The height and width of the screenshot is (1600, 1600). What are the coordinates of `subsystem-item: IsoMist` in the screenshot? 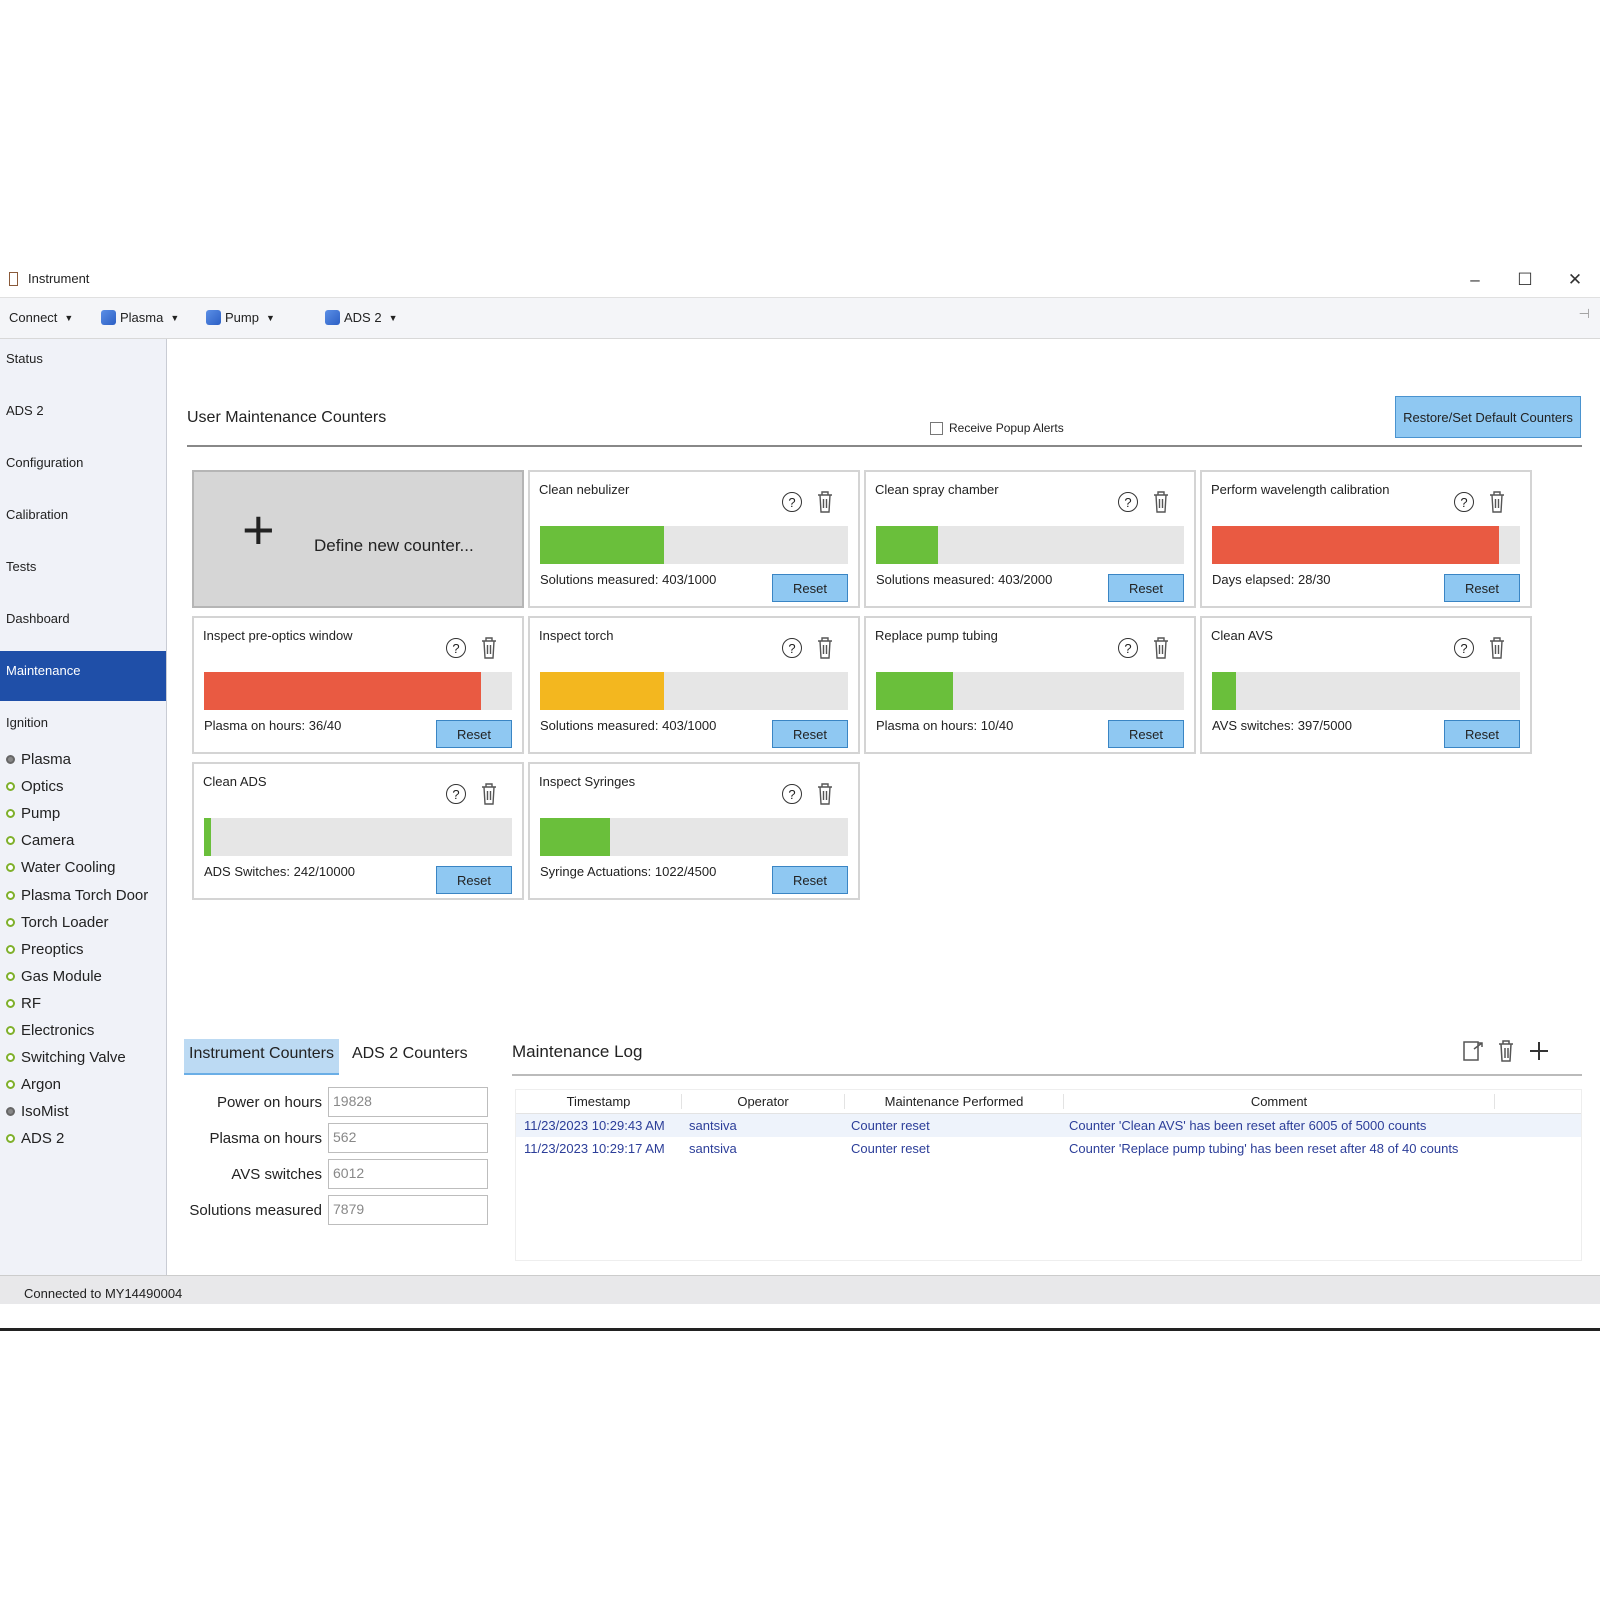 It's located at (37, 1111).